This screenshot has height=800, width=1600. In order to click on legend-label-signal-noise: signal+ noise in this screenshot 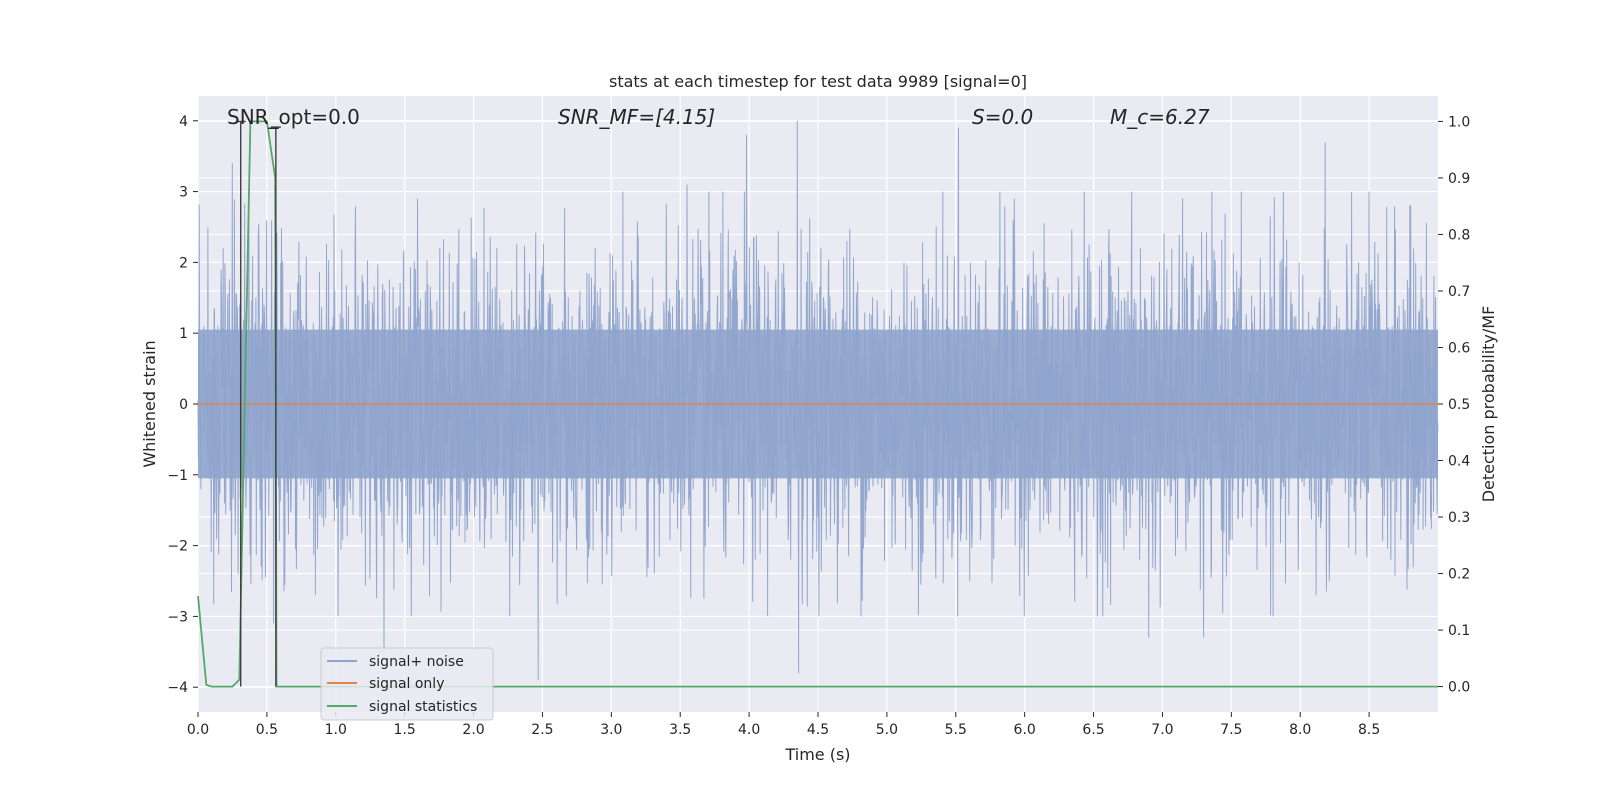, I will do `click(416, 662)`.